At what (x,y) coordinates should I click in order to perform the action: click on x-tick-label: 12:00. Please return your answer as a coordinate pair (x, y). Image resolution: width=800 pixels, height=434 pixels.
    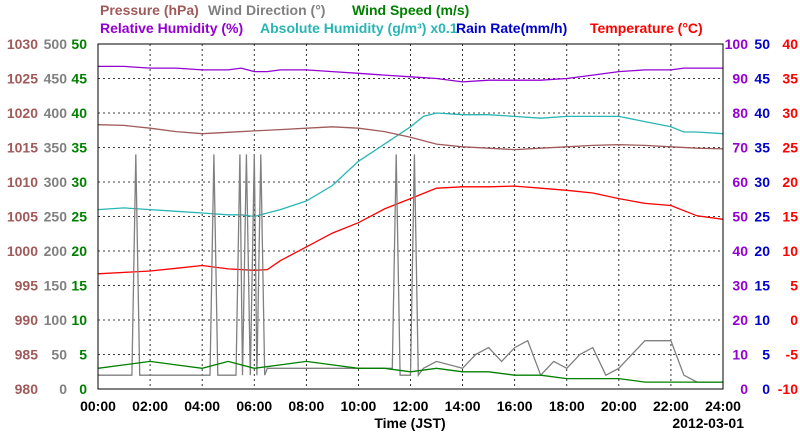
    Looking at the image, I should click on (411, 406).